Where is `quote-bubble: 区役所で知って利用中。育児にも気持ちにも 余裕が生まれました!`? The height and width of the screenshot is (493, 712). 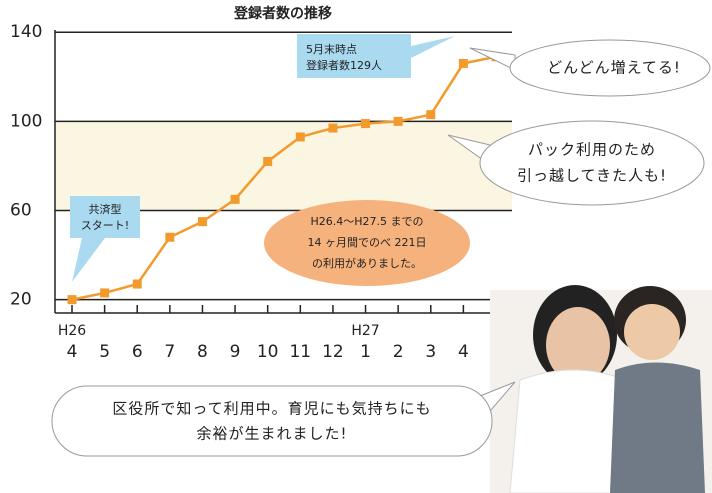
quote-bubble: 区役所で知って利用中。育児にも気持ちにも 余裕が生まれました! is located at coordinates (283, 419).